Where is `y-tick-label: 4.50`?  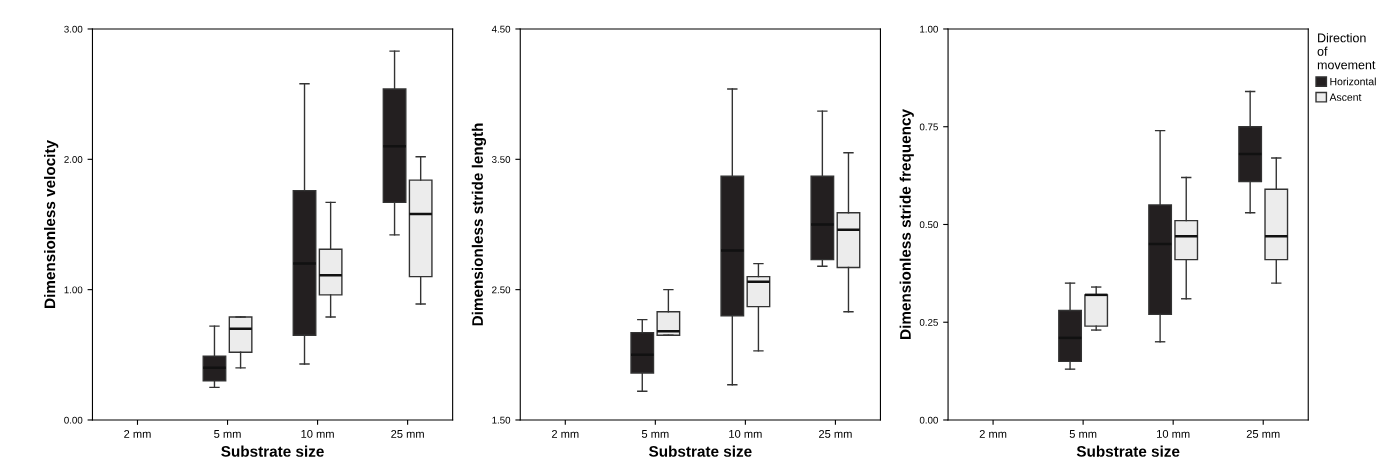 y-tick-label: 4.50 is located at coordinates (501, 29).